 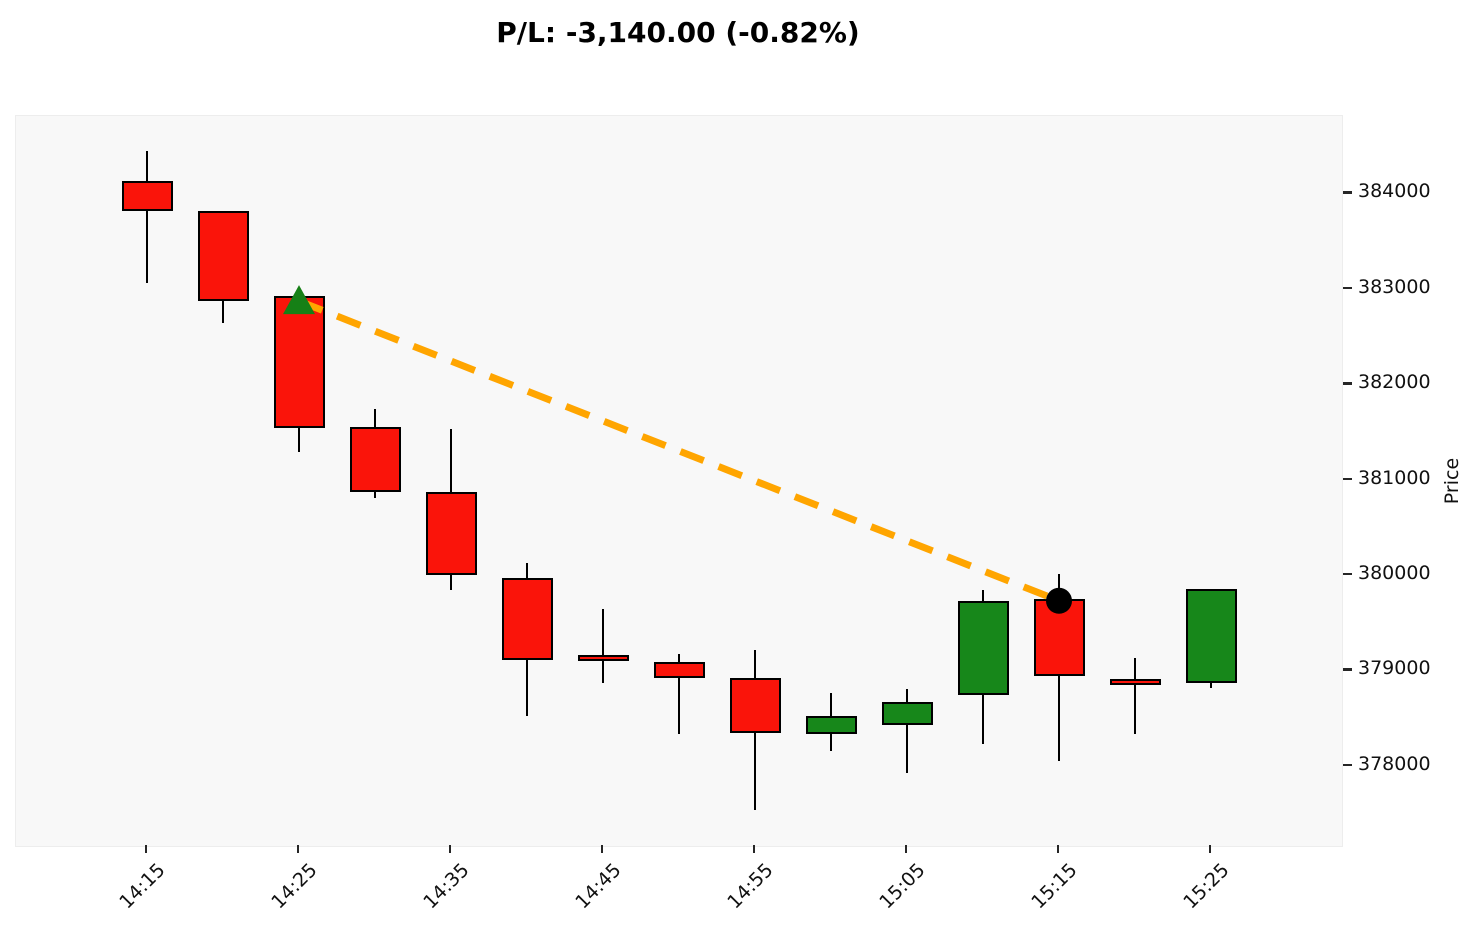 What do you see at coordinates (983, 648) in the screenshot?
I see `candle-body-15:10` at bounding box center [983, 648].